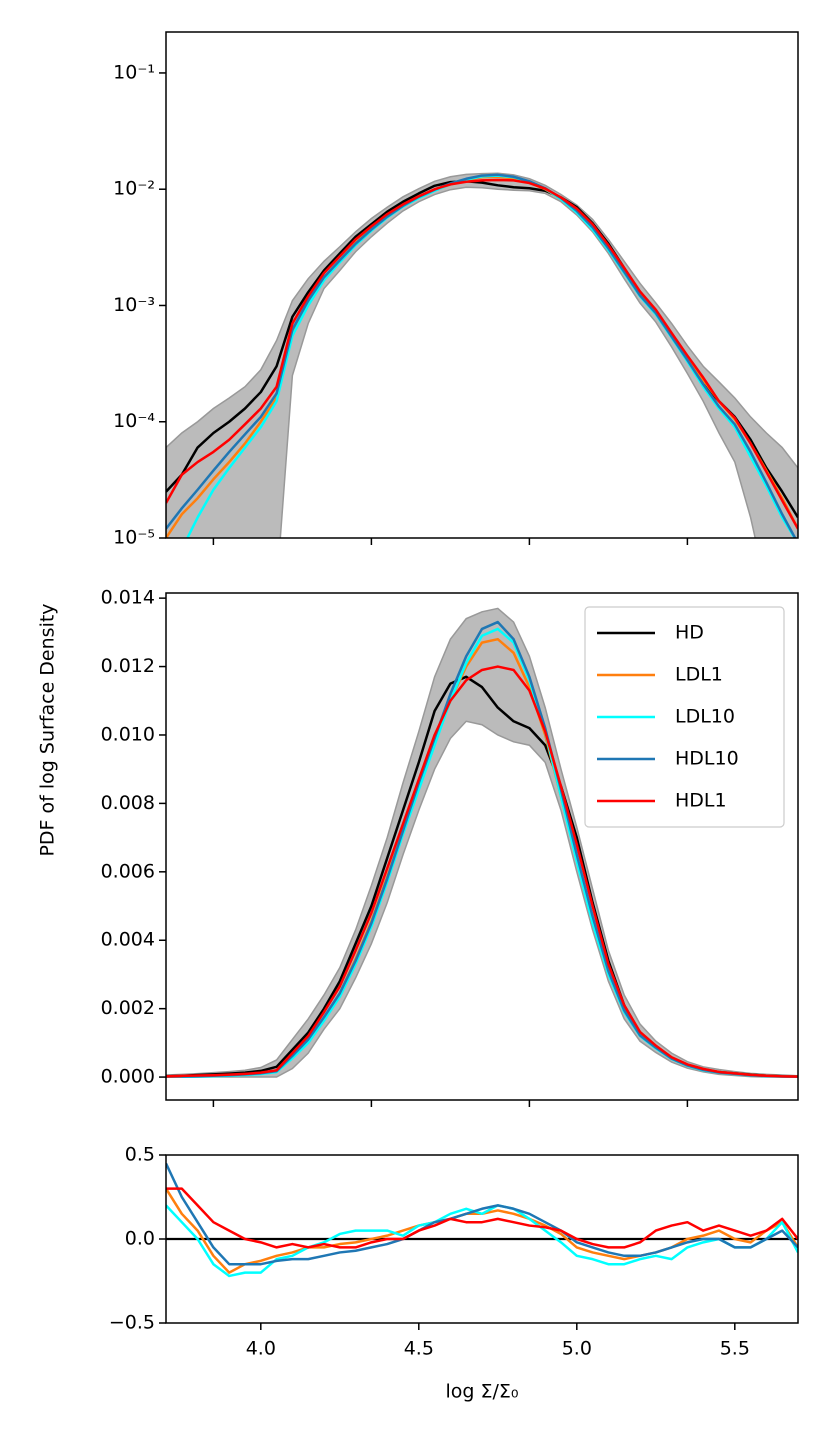 This screenshot has width=830, height=1453. Describe the element at coordinates (128, 803) in the screenshot. I see `y-tick-label: 0.008` at that location.